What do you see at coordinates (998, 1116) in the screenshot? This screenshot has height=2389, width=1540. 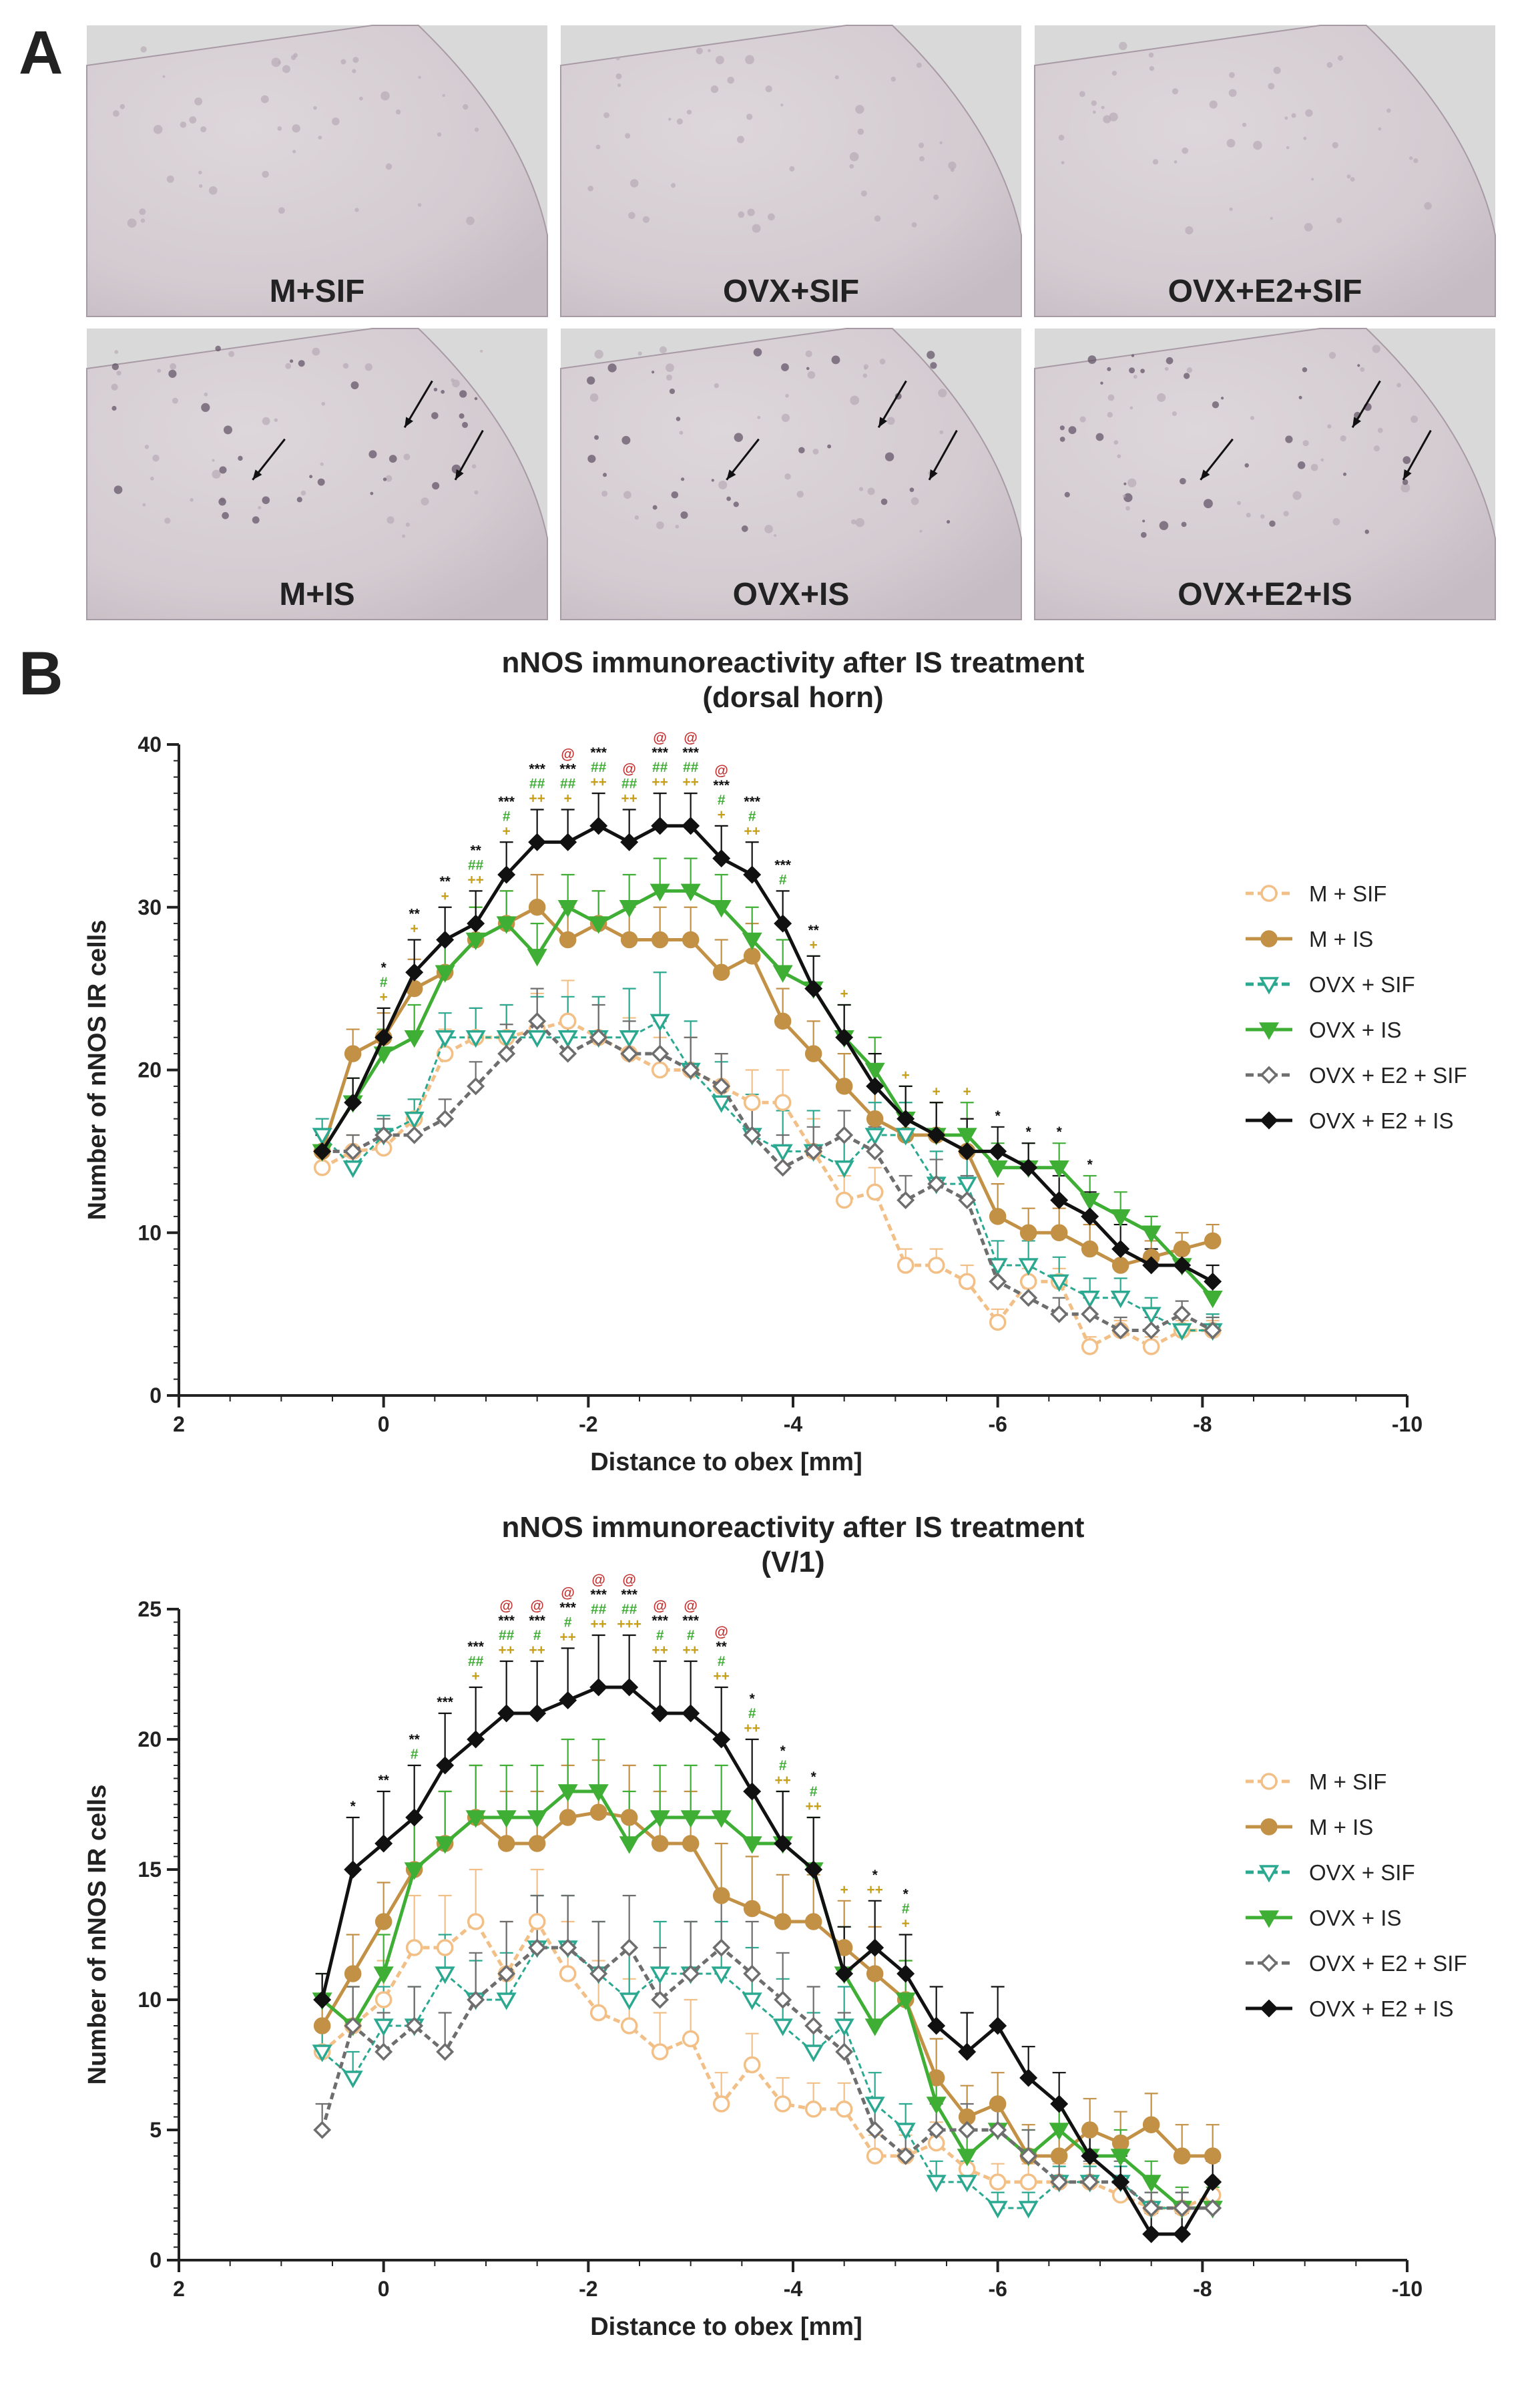 I see `significance-mark: *` at bounding box center [998, 1116].